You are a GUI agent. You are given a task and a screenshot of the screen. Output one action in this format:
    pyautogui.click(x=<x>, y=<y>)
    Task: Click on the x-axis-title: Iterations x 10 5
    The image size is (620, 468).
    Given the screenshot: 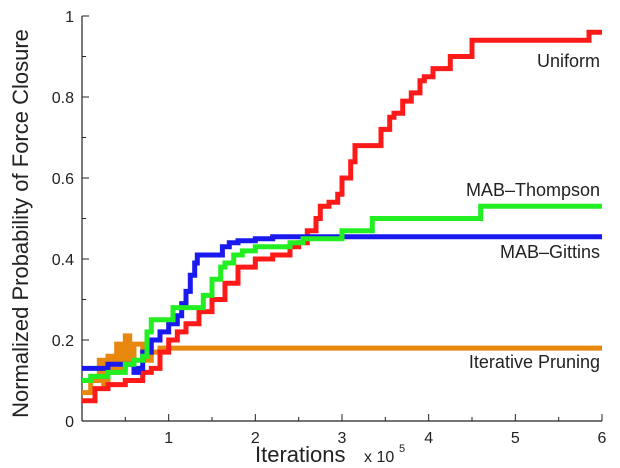 What is the action you would take?
    pyautogui.click(x=330, y=454)
    